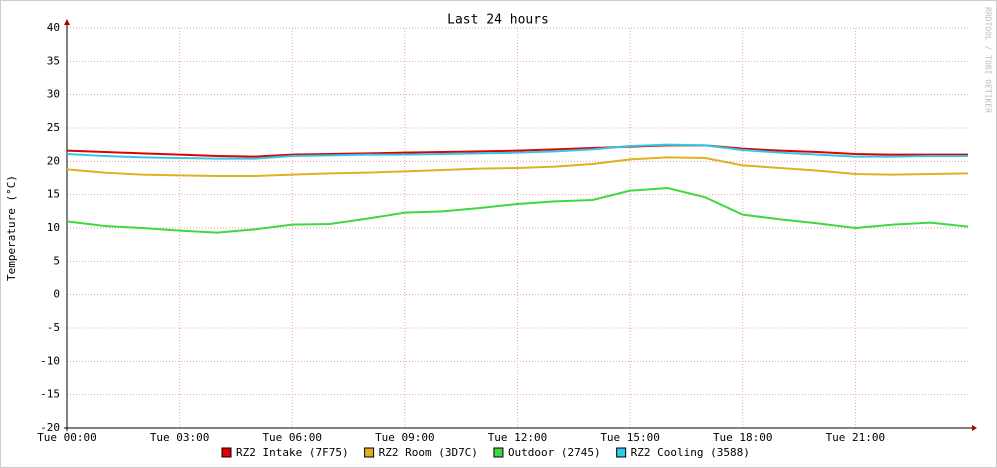  What do you see at coordinates (53, 194) in the screenshot?
I see `y-tick-label: 15` at bounding box center [53, 194].